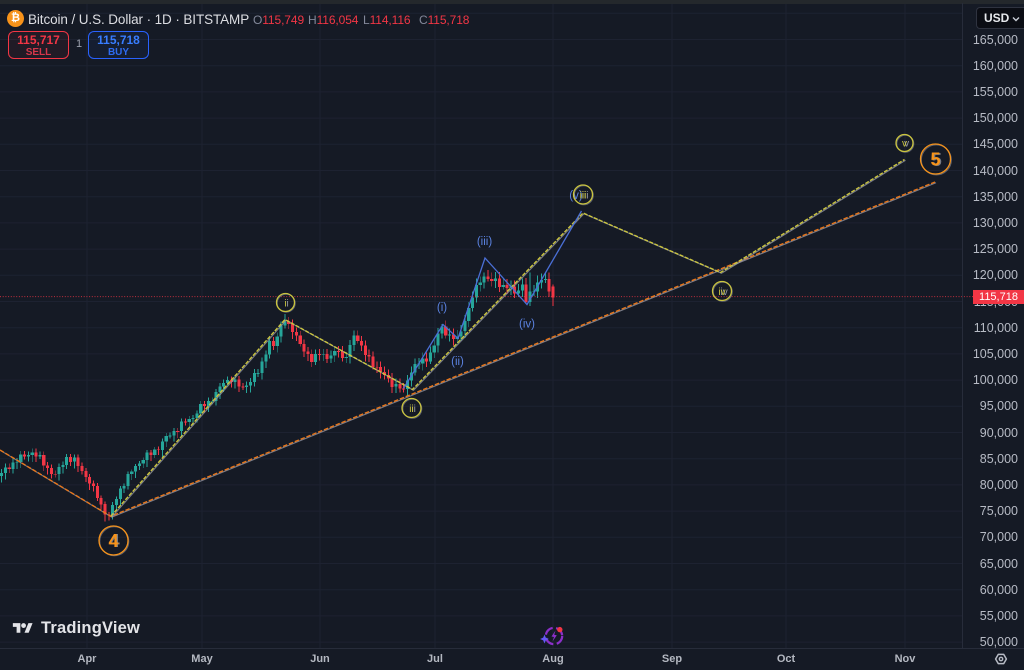  Describe the element at coordinates (484, 242) in the screenshot. I see `svg-text: (iii)` at that location.